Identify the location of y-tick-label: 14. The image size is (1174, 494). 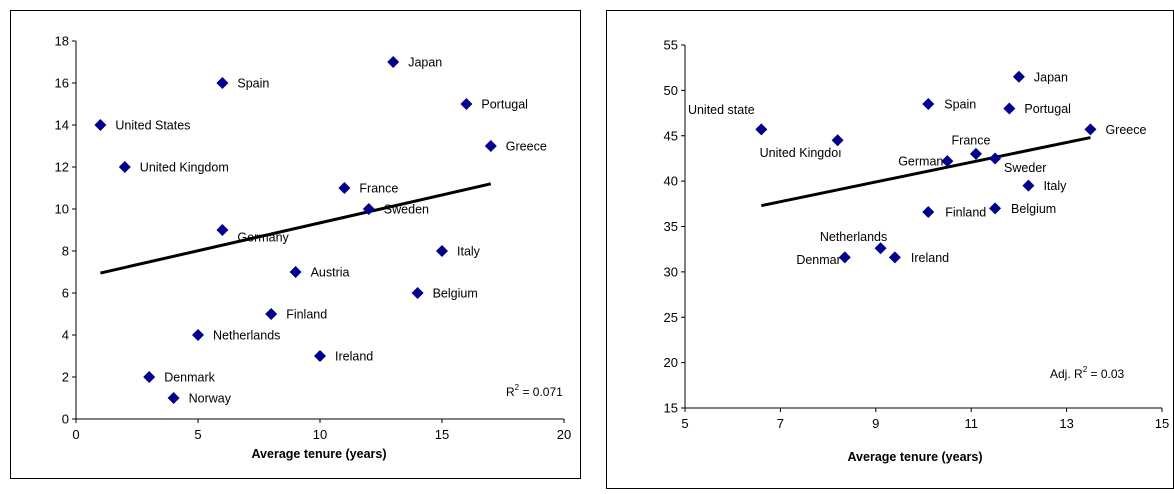
(62, 125).